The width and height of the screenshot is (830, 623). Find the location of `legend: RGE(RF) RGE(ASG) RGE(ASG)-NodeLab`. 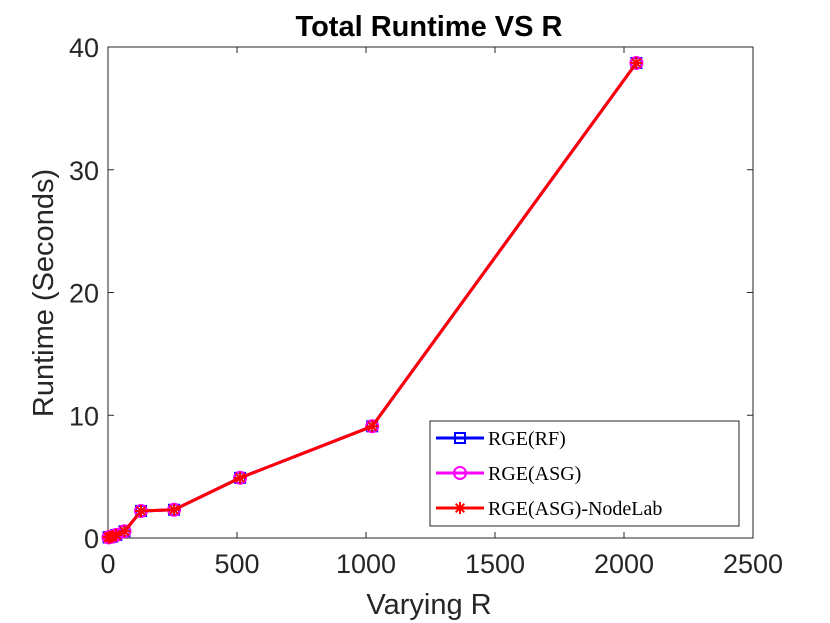

legend: RGE(RF) RGE(ASG) RGE(ASG)-NodeLab is located at coordinates (584, 473).